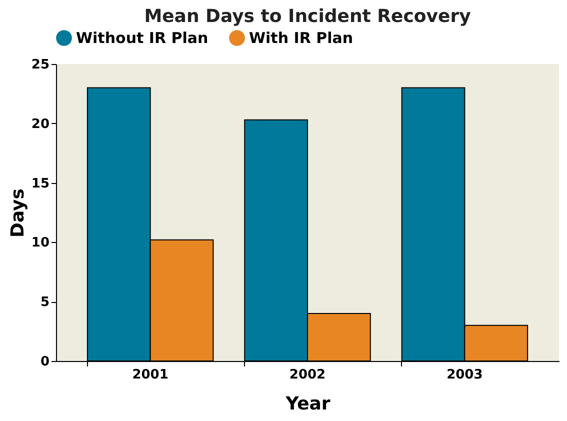 The height and width of the screenshot is (421, 567). I want to click on y-tick-label: 0, so click(45, 362).